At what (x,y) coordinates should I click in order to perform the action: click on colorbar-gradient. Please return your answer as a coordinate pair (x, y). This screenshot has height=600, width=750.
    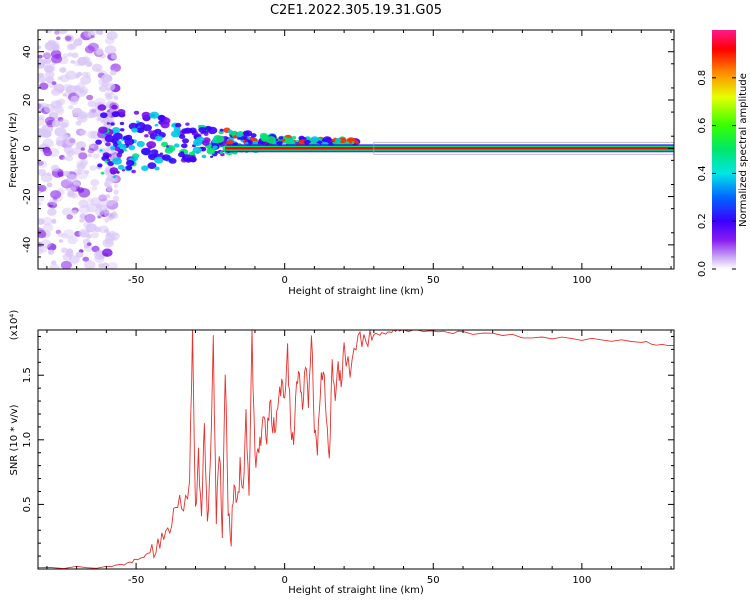
    Looking at the image, I should click on (724, 149).